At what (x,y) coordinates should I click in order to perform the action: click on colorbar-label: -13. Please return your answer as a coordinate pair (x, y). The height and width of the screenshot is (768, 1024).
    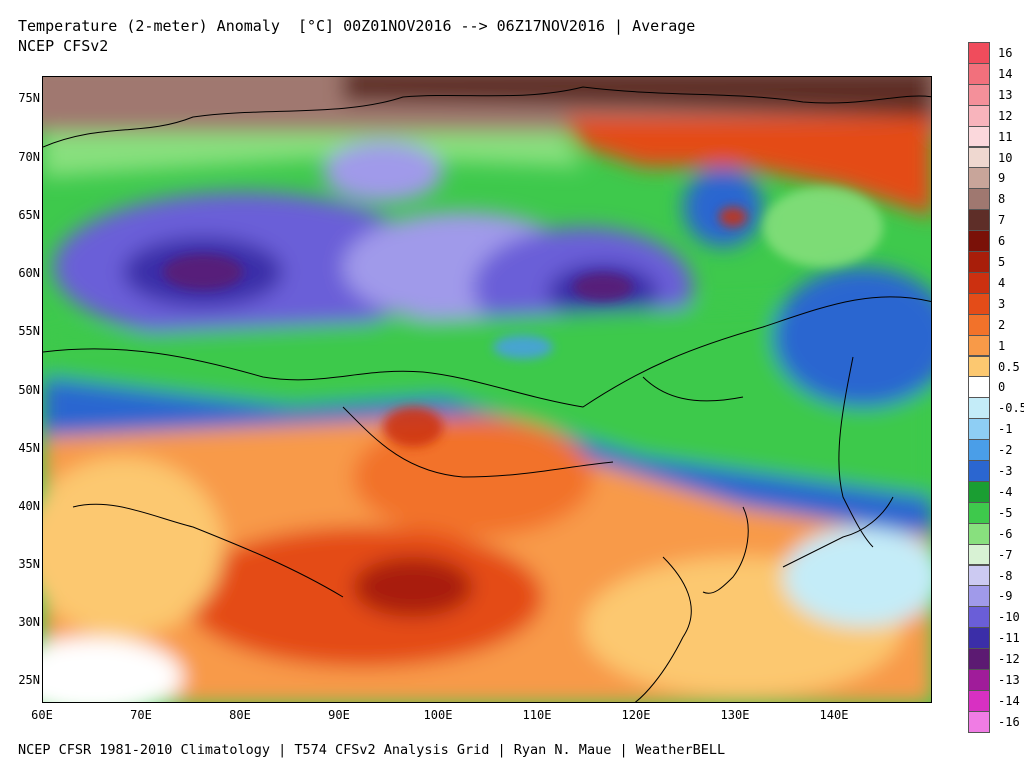
    Looking at the image, I should click on (1009, 680).